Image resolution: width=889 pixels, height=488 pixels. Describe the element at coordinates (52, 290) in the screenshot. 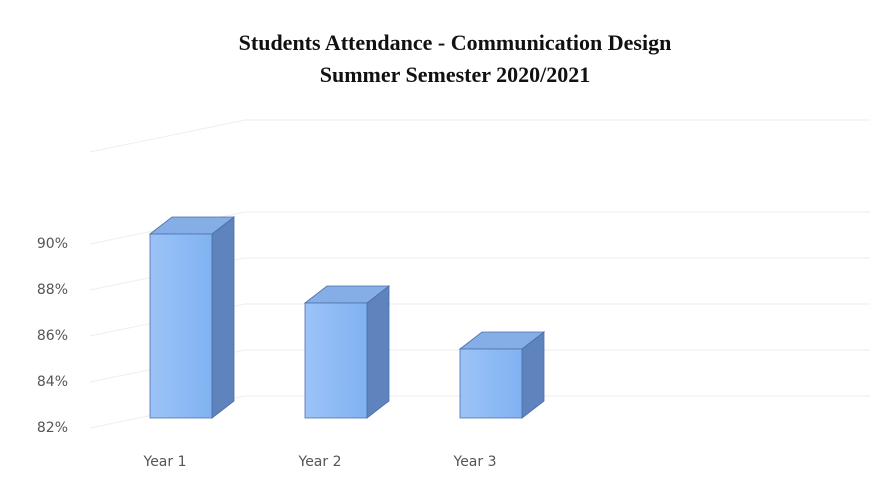

I see `y-tick-label: 88%` at that location.